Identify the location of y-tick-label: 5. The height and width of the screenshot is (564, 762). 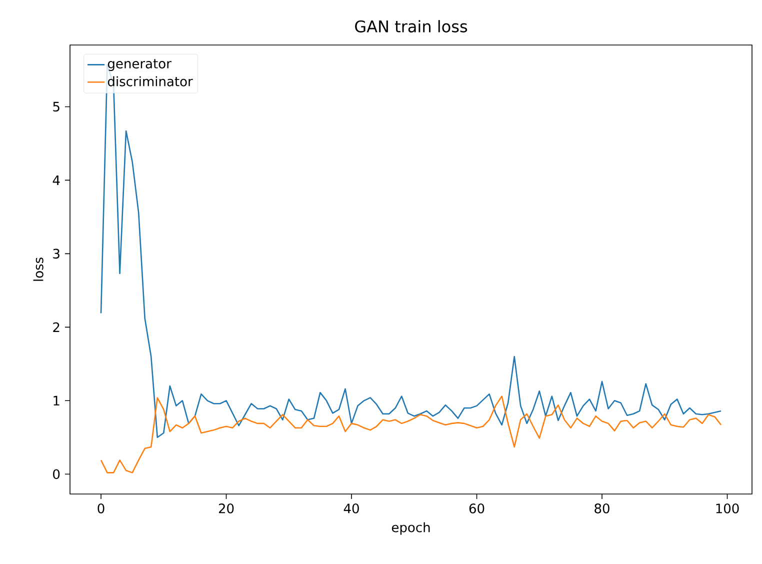
(56, 107).